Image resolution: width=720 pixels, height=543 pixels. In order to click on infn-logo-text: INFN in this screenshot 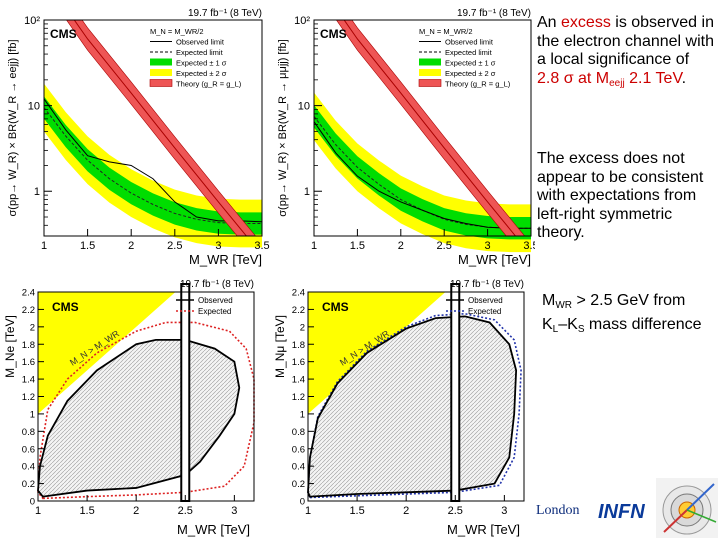, I will do `click(621, 512)`.